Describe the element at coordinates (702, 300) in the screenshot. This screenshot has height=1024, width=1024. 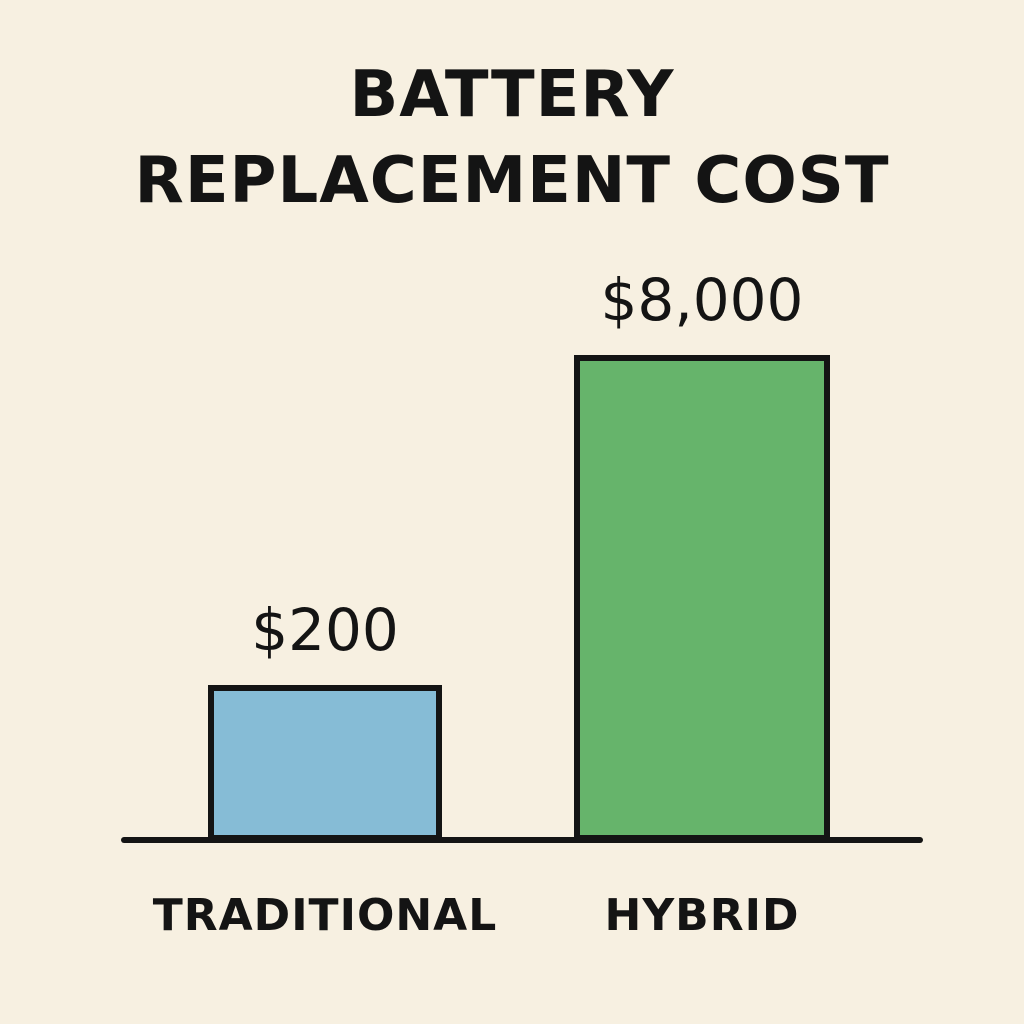
I see `value-label-hybrid: $8,000` at that location.